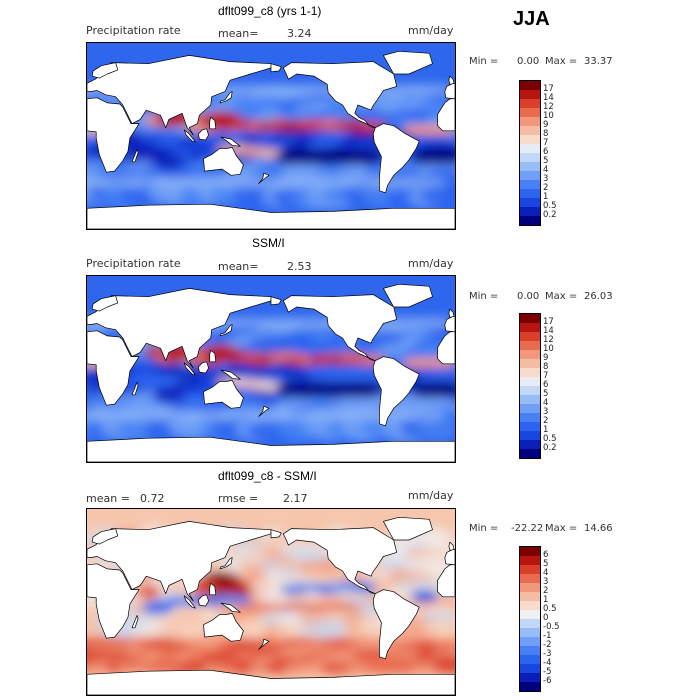 This screenshot has width=700, height=700. What do you see at coordinates (108, 498) in the screenshot?
I see `panel3-mean-label: mean =` at bounding box center [108, 498].